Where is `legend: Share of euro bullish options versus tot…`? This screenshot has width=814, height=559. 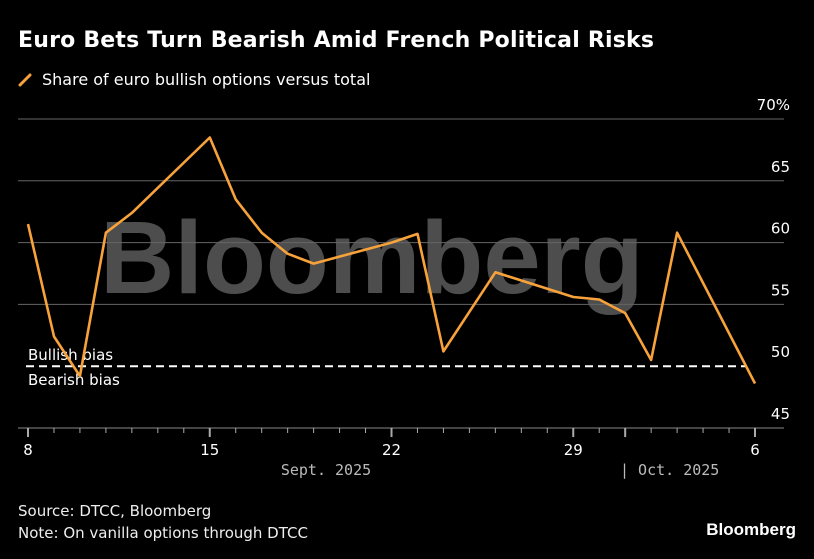
legend: Share of euro bullish options versus tot… is located at coordinates (194, 79).